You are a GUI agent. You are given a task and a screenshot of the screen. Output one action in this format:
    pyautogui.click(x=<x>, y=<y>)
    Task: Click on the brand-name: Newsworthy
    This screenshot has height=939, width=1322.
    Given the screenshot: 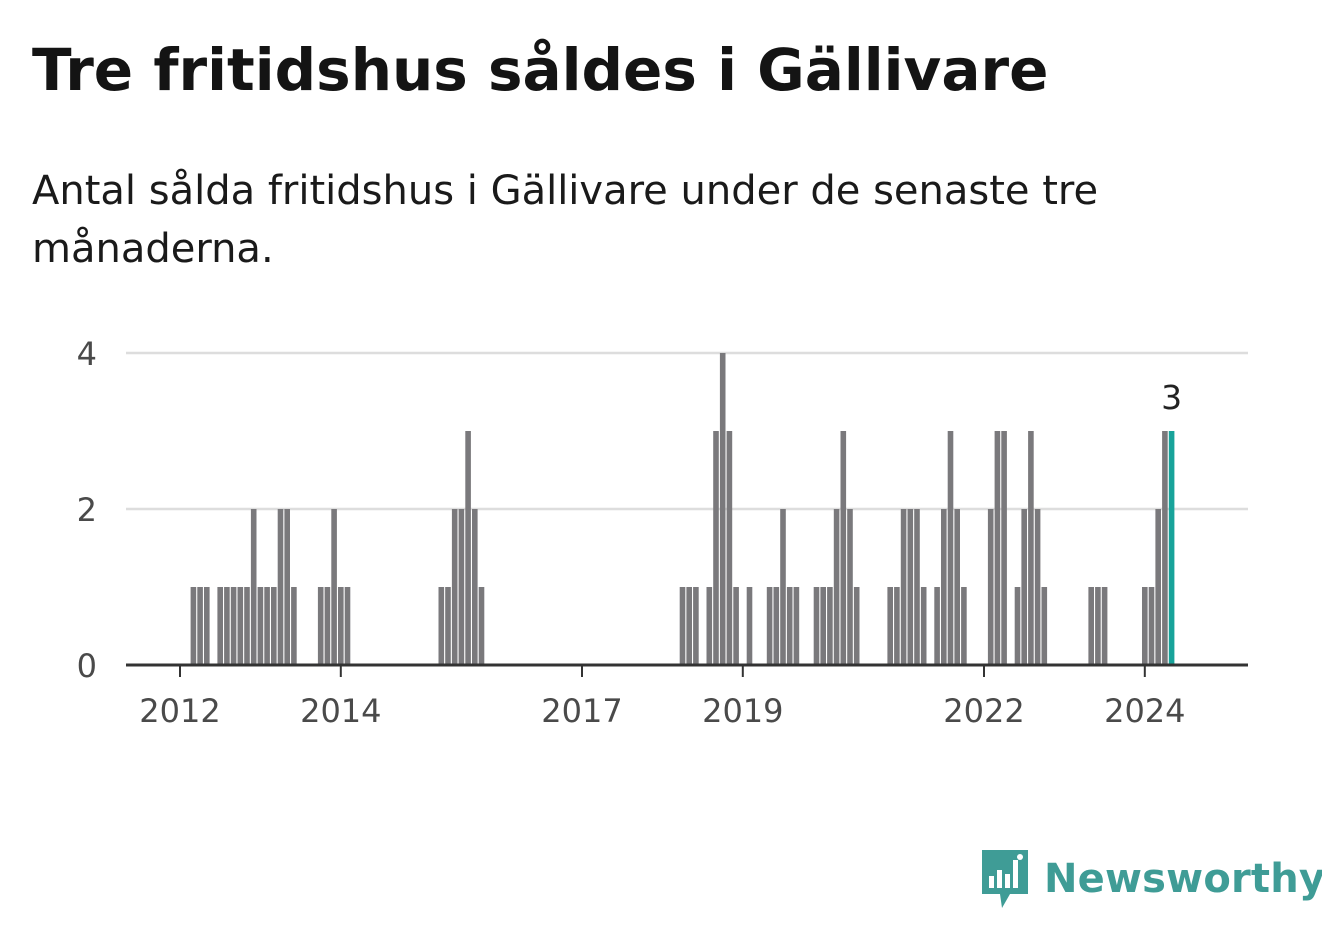 What is the action you would take?
    pyautogui.click(x=1183, y=879)
    